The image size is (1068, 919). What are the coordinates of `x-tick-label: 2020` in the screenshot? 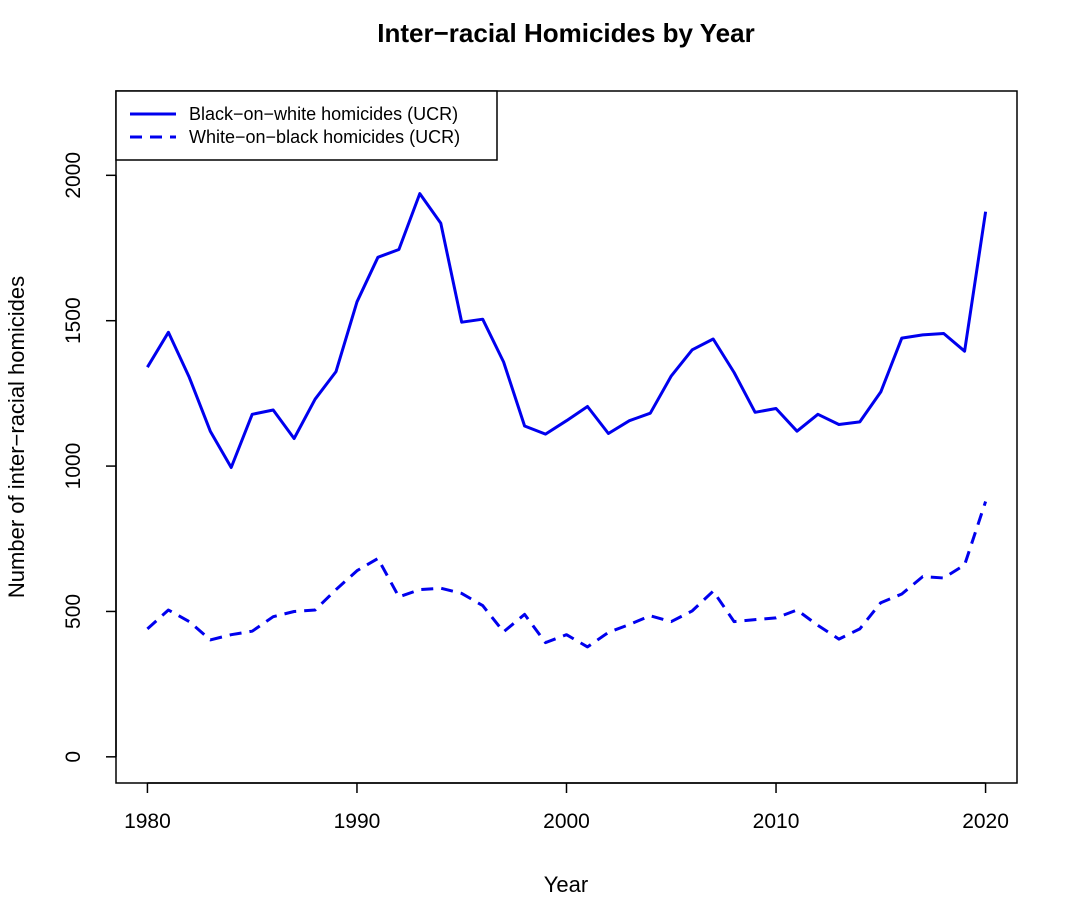 It's located at (985, 821).